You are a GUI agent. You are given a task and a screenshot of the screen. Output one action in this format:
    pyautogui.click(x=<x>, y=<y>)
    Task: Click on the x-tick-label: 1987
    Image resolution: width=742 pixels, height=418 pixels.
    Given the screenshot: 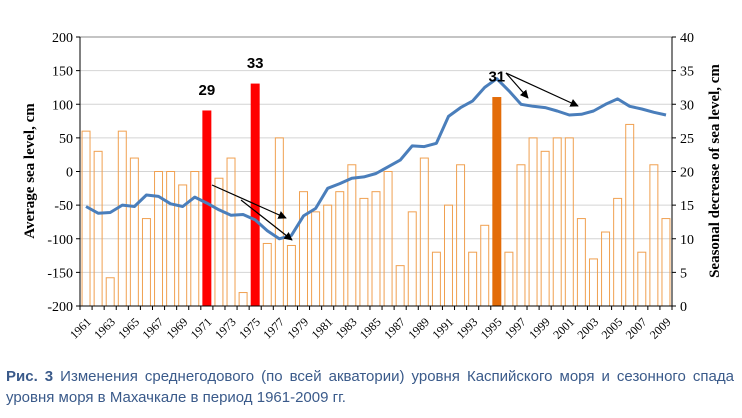 What is the action you would take?
    pyautogui.click(x=394, y=328)
    